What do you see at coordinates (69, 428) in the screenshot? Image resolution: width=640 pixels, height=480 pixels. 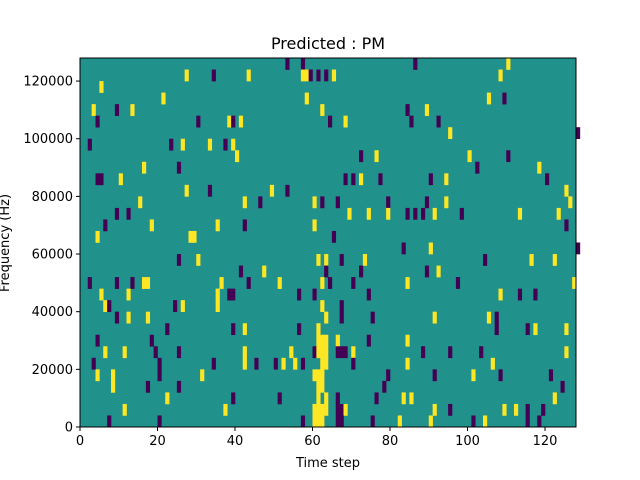 I see `y-tick-label: 0` at bounding box center [69, 428].